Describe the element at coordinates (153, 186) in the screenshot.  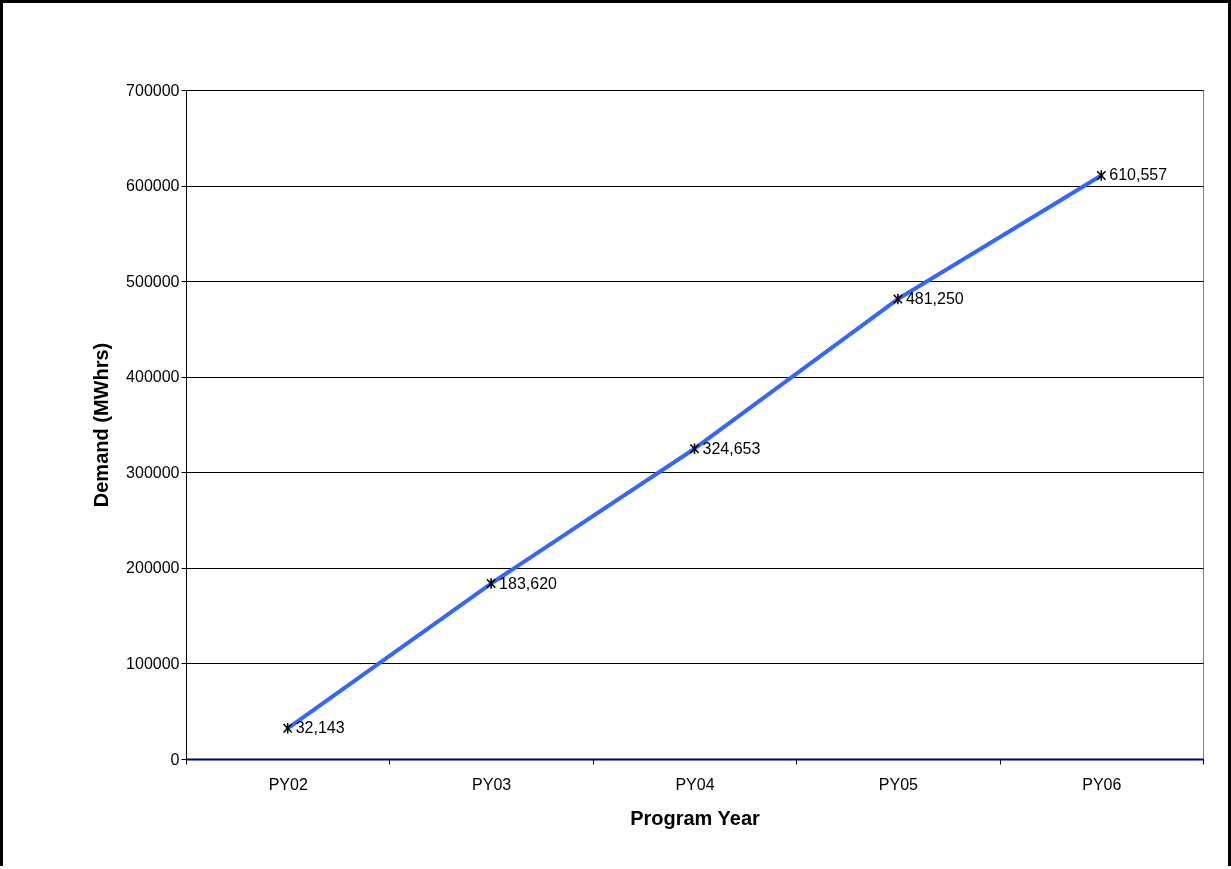
I see `y-tick-label: 600000` at that location.